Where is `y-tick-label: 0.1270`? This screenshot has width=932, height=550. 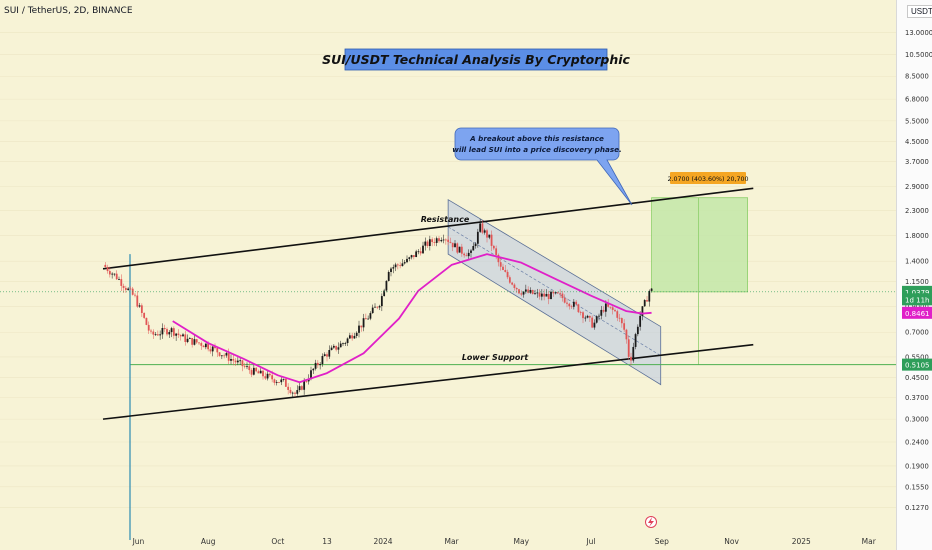
y-tick-label: 0.1270 is located at coordinates (917, 508).